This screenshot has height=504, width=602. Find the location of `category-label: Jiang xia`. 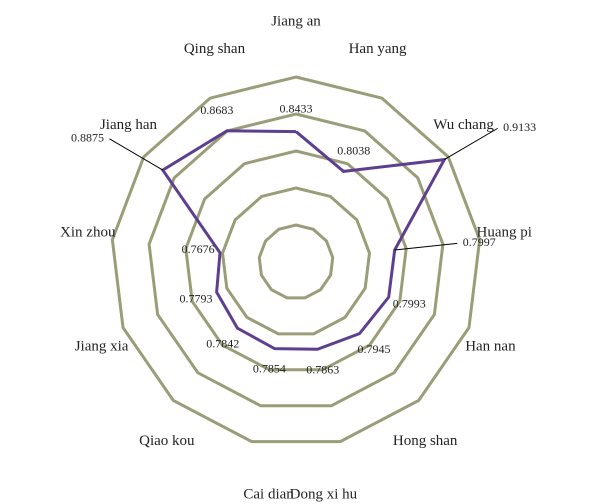

category-label: Jiang xia is located at coordinates (102, 347).